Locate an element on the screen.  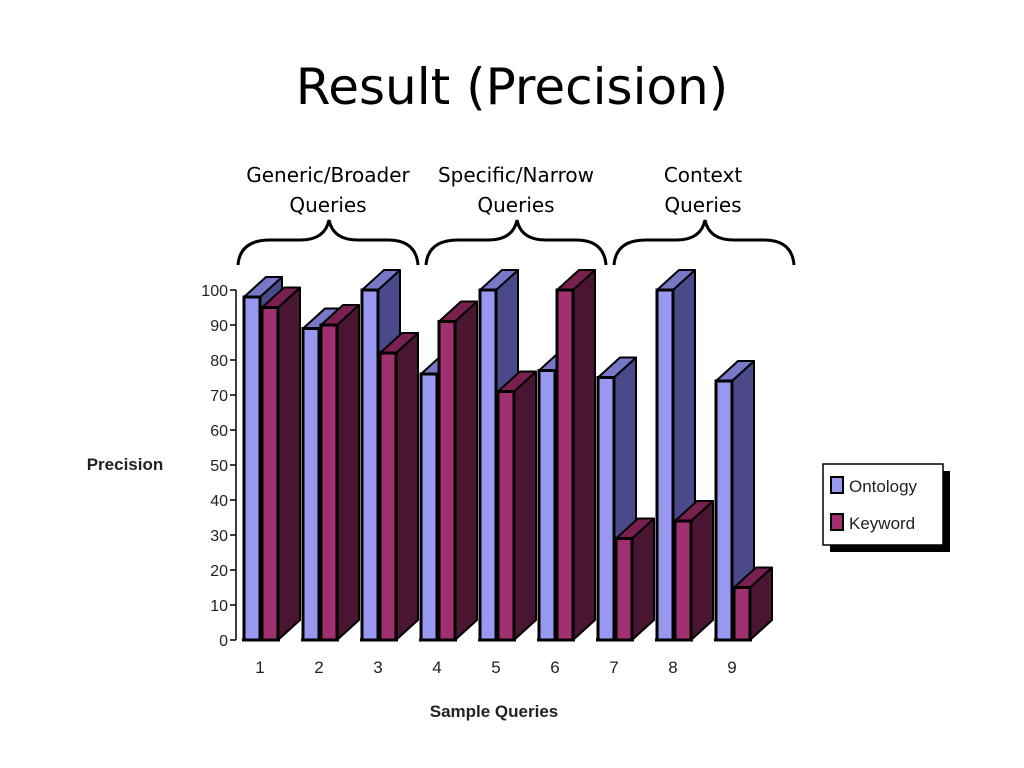
brace-specific is located at coordinates (516, 242).